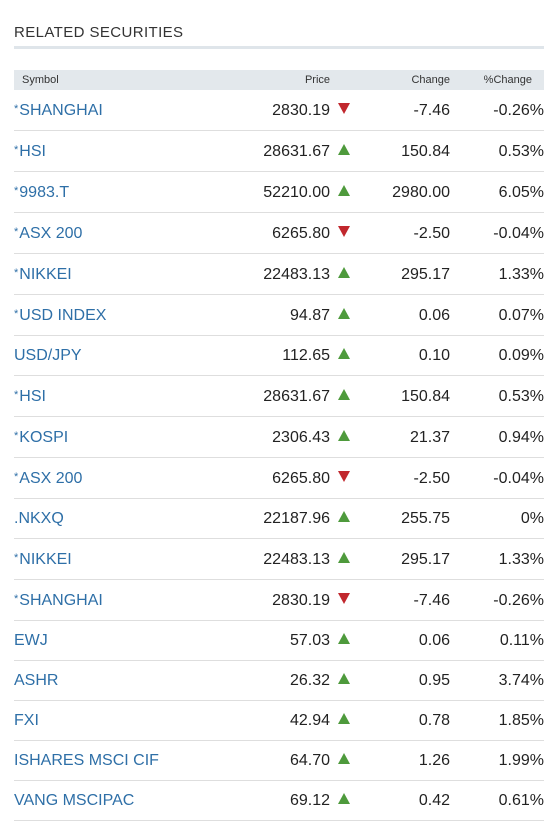 The image size is (558, 828). I want to click on symbol-link: *USD INDEX, so click(114, 315).